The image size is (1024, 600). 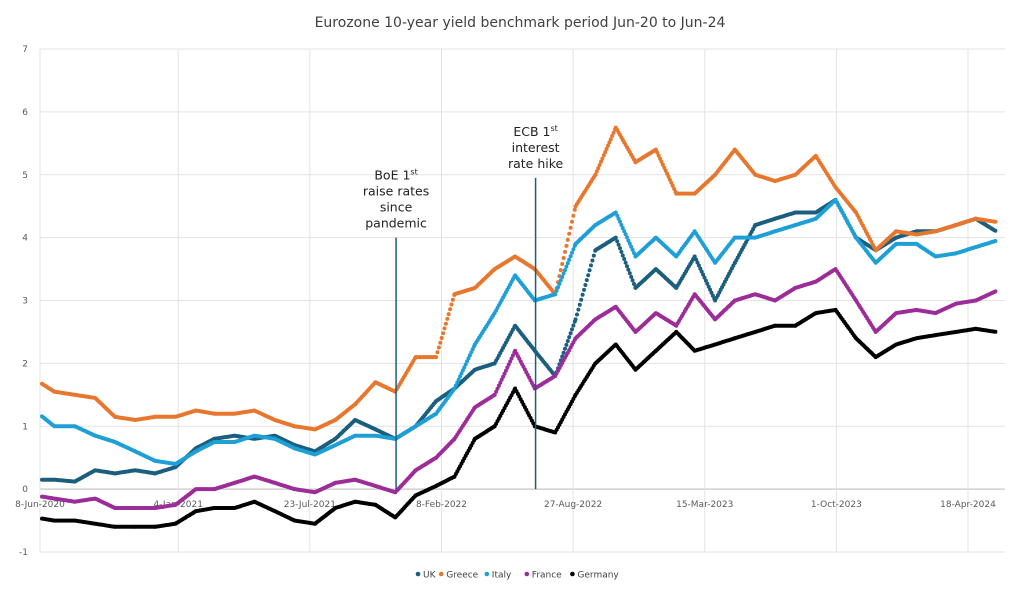 What do you see at coordinates (547, 576) in the screenshot?
I see `legend-label: France` at bounding box center [547, 576].